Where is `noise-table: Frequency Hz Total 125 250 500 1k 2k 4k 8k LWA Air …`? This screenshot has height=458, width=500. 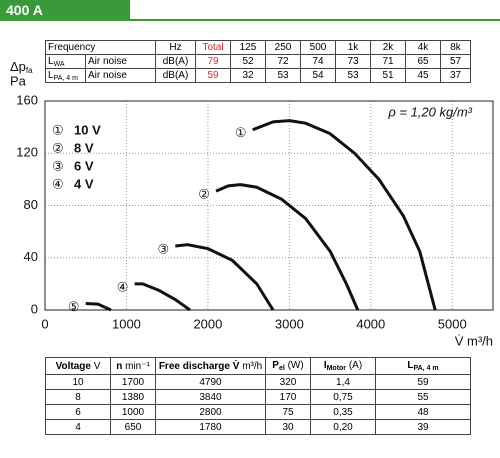 noise-table: Frequency Hz Total 125 250 500 1k 2k 4k 8k LWA Air … is located at coordinates (258, 61).